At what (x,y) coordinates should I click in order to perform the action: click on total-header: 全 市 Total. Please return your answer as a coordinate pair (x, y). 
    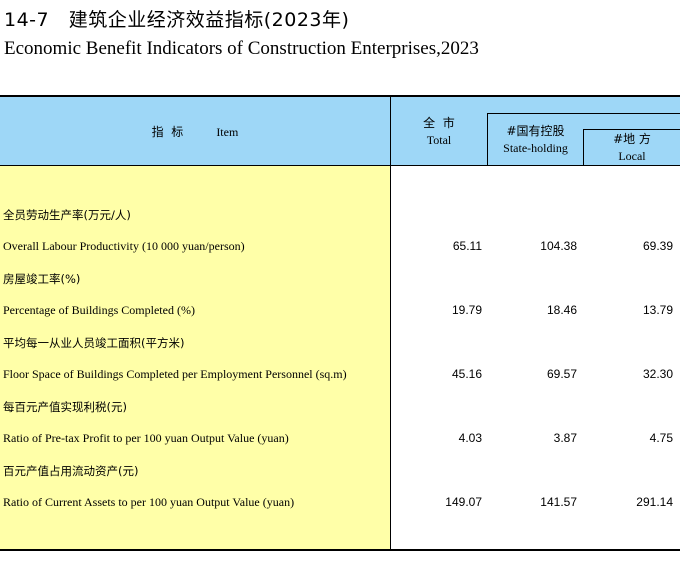
    Looking at the image, I should click on (439, 132).